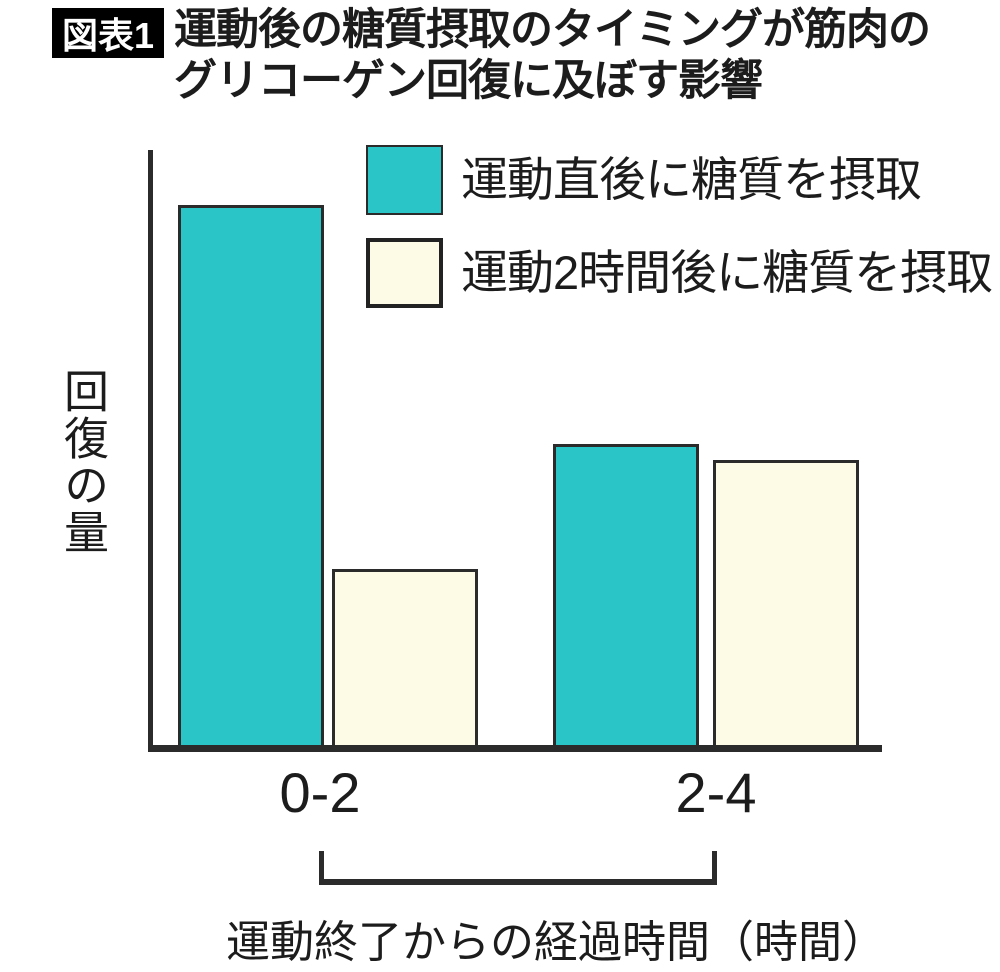 The width and height of the screenshot is (1000, 972). I want to click on figure-number-label: 図表1, so click(108, 35).